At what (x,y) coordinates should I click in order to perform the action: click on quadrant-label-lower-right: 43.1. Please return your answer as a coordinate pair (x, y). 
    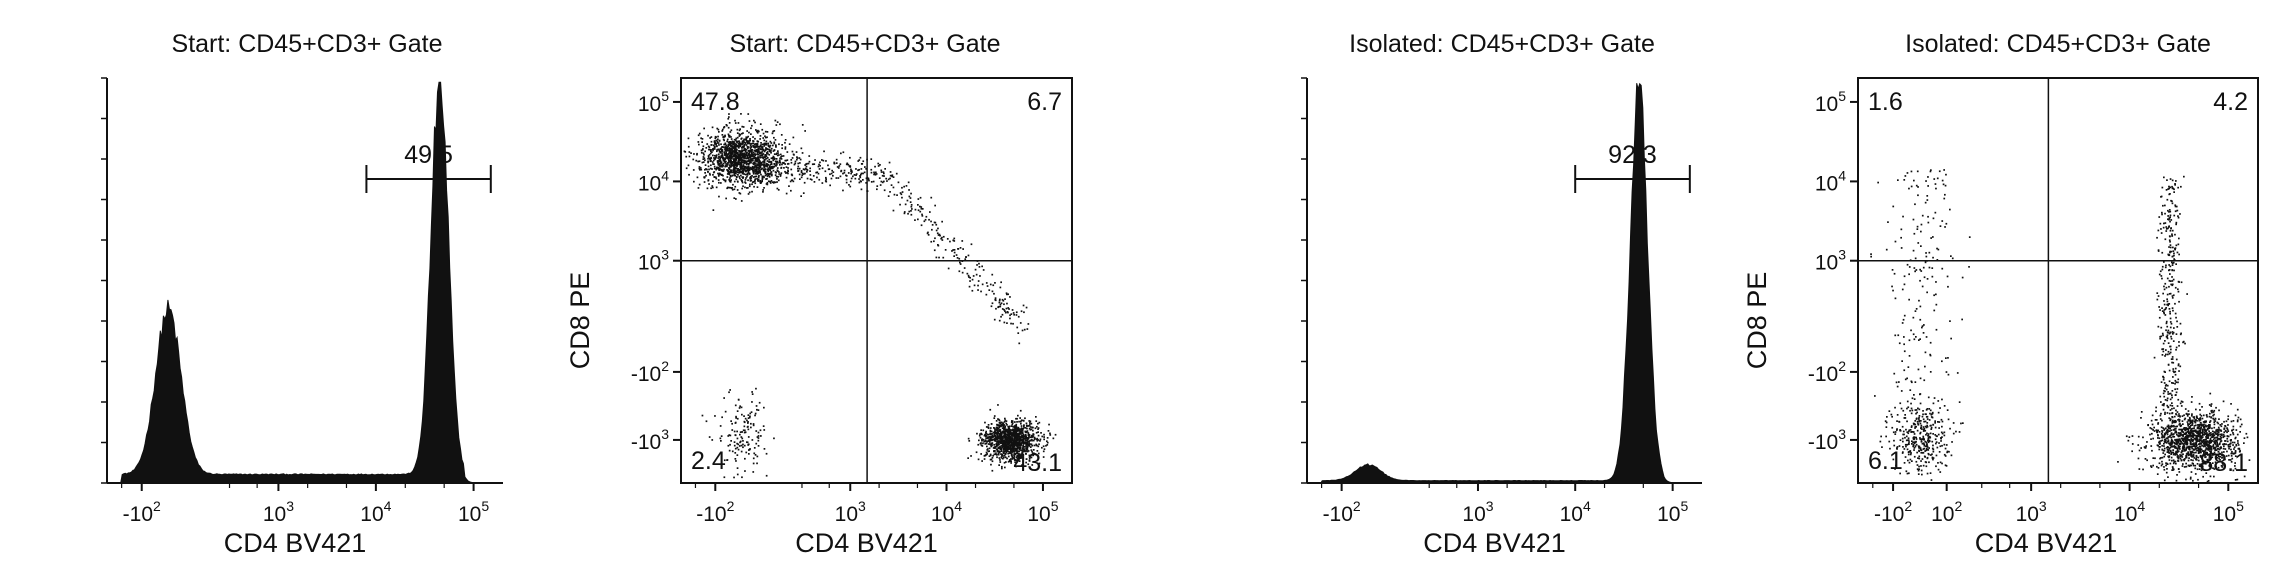
    Looking at the image, I should click on (1037, 463).